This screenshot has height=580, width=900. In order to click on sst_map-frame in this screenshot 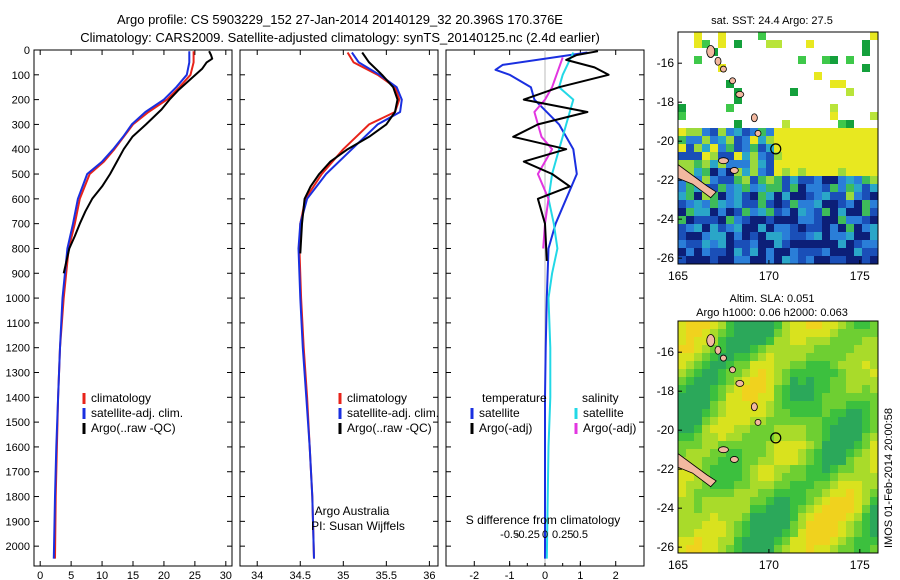, I will do `click(778, 148)`.